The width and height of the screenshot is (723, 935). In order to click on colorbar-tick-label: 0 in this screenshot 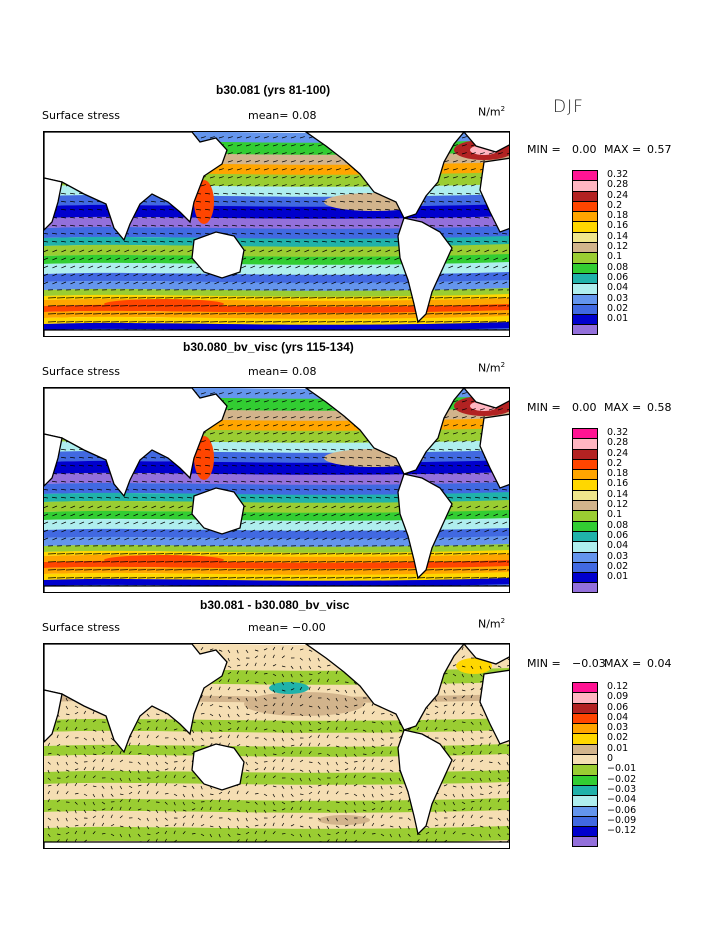, I will do `click(610, 759)`.